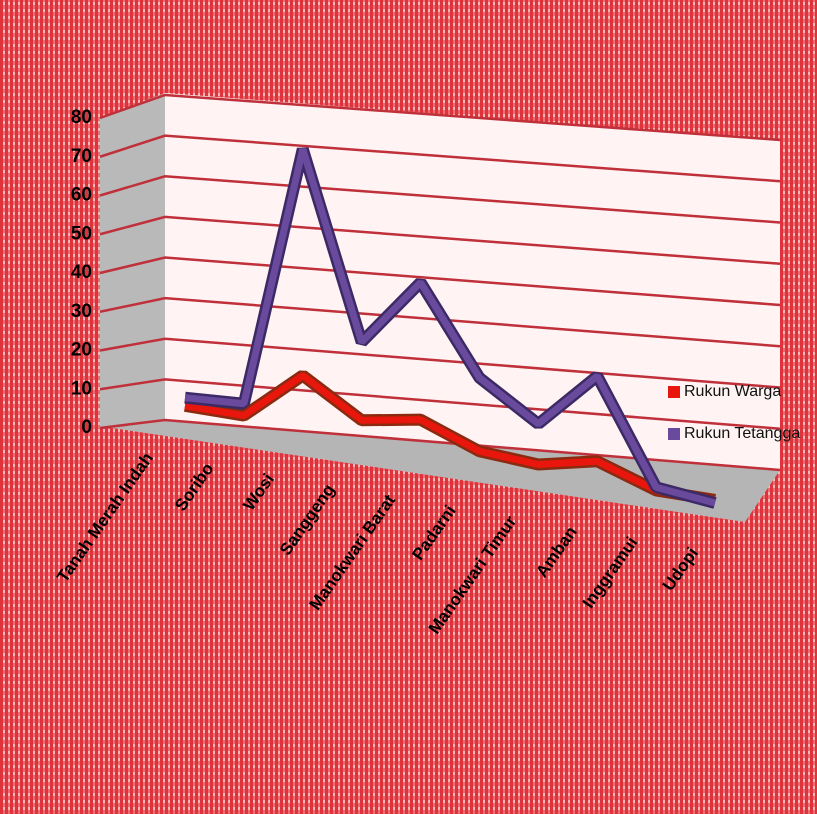 The width and height of the screenshot is (817, 814). What do you see at coordinates (732, 391) in the screenshot?
I see `legend-label: Rukun Warga` at bounding box center [732, 391].